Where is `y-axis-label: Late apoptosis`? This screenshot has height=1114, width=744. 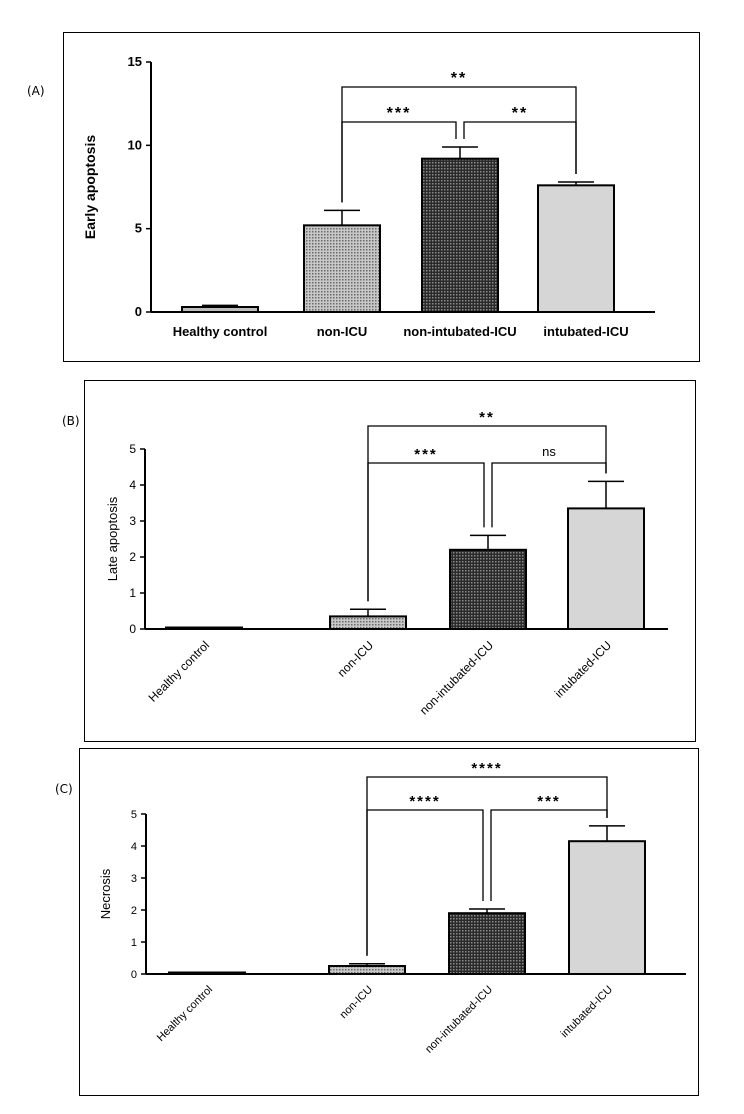 y-axis-label: Late apoptosis is located at coordinates (112, 538).